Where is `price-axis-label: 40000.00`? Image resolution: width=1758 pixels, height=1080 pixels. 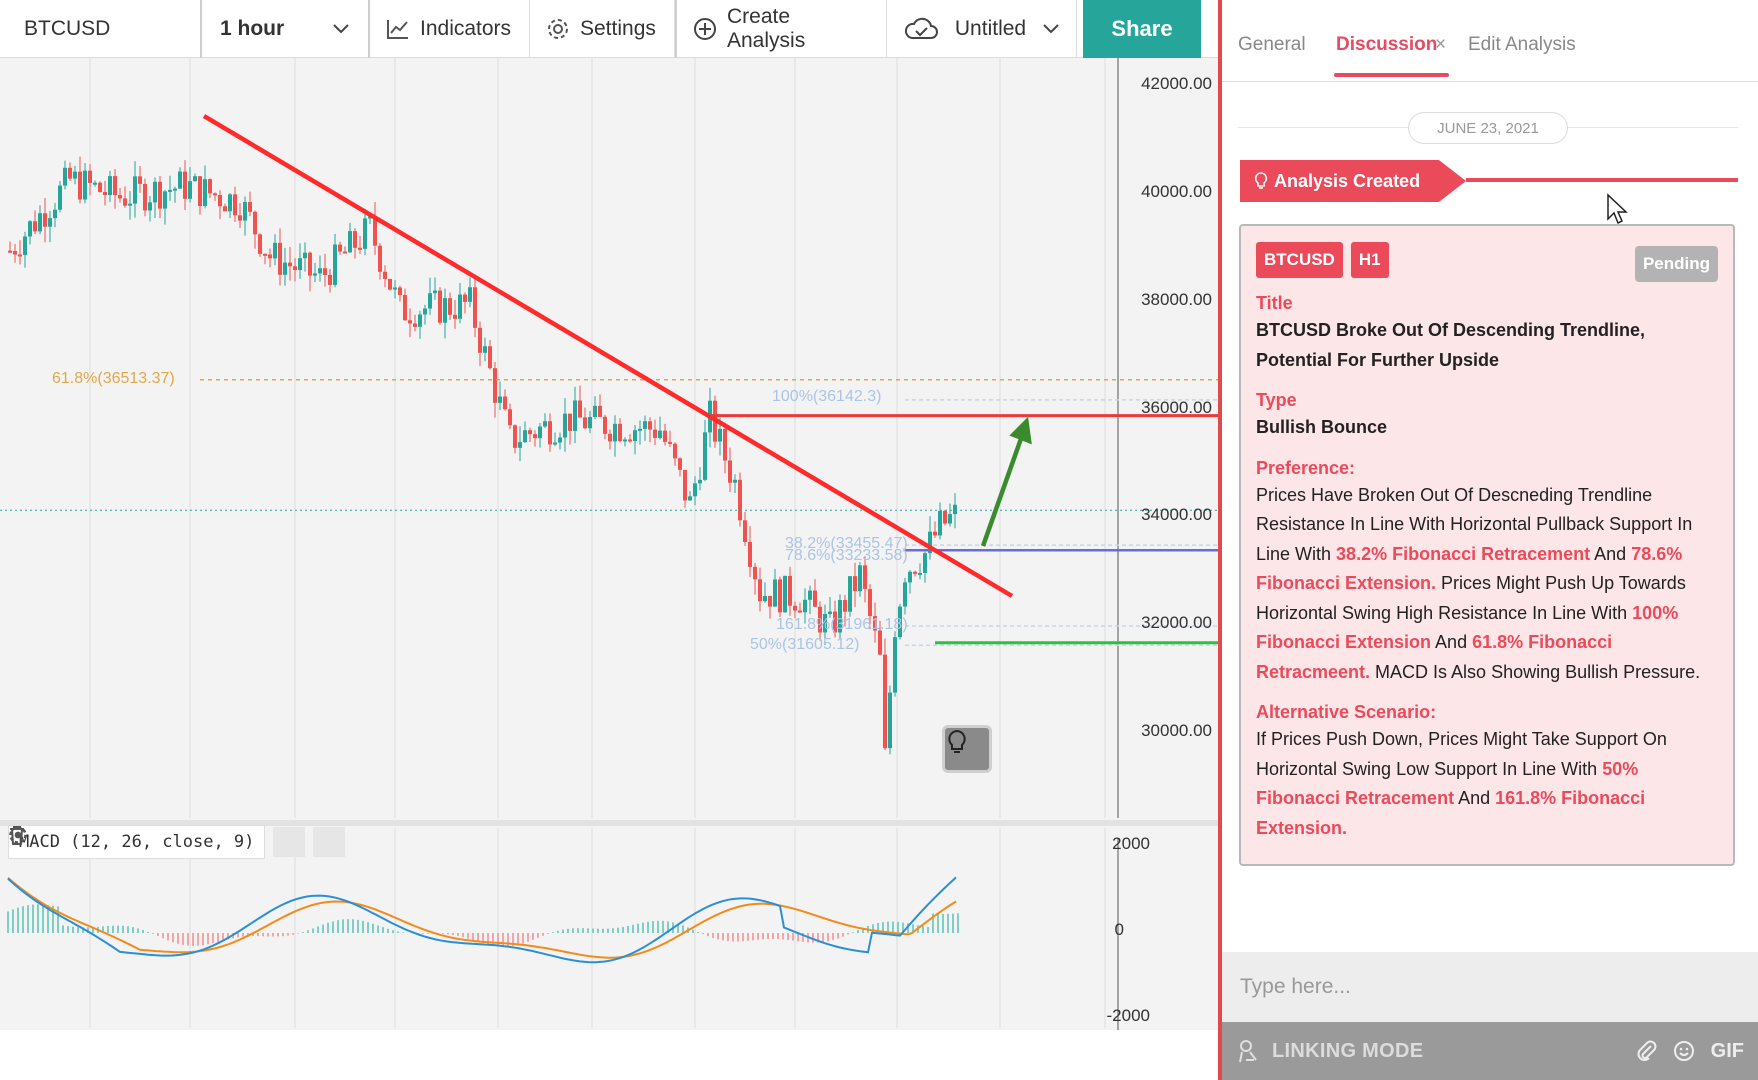 price-axis-label: 40000.00 is located at coordinates (1176, 191).